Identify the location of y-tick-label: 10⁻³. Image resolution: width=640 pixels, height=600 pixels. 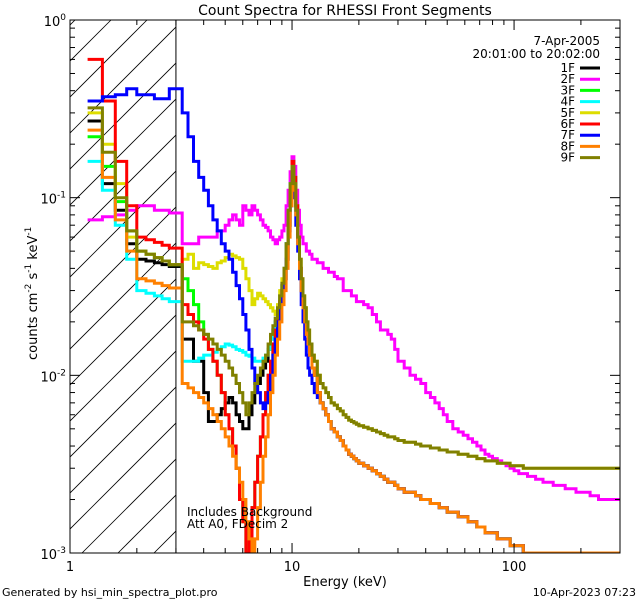
(53, 554).